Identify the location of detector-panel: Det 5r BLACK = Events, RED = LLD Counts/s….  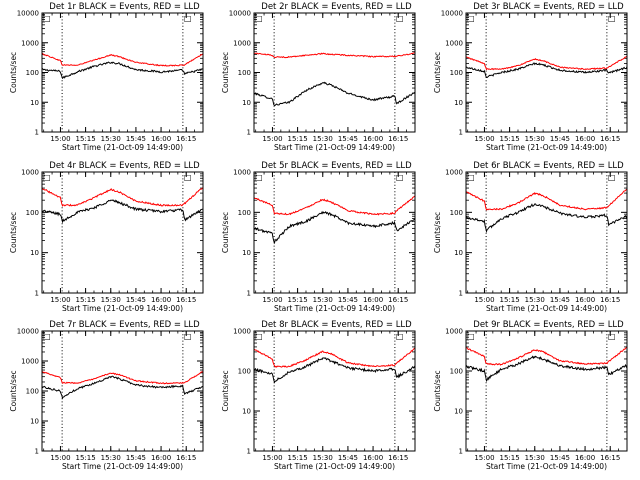
(318, 237).